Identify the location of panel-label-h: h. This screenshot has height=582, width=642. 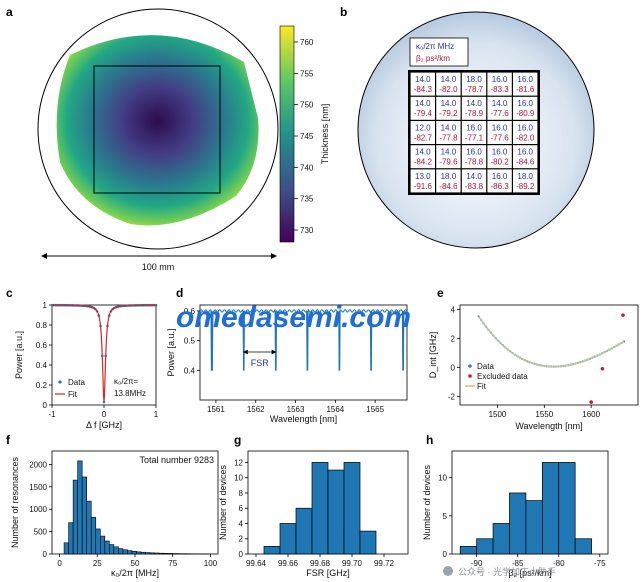
(429, 440).